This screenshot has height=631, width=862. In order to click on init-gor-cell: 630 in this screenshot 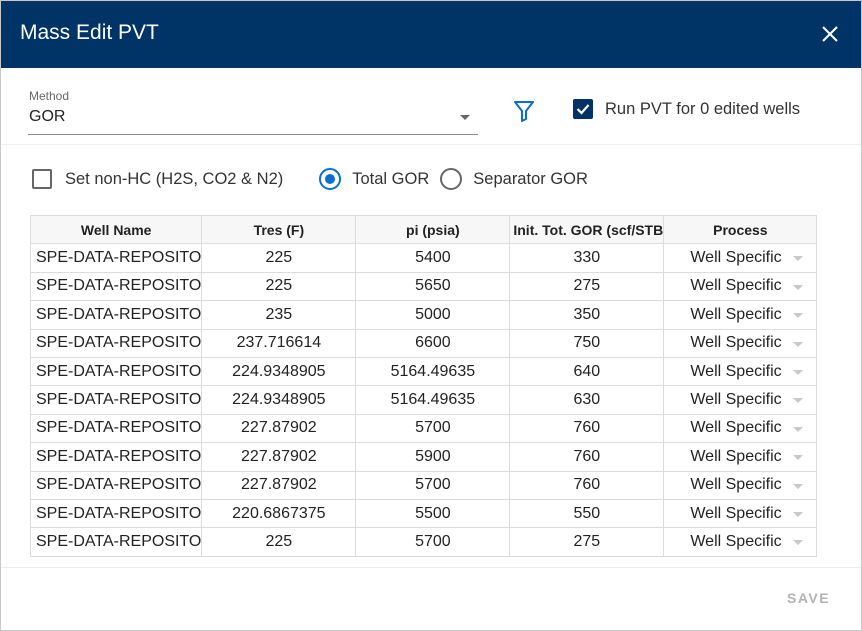, I will do `click(587, 400)`.